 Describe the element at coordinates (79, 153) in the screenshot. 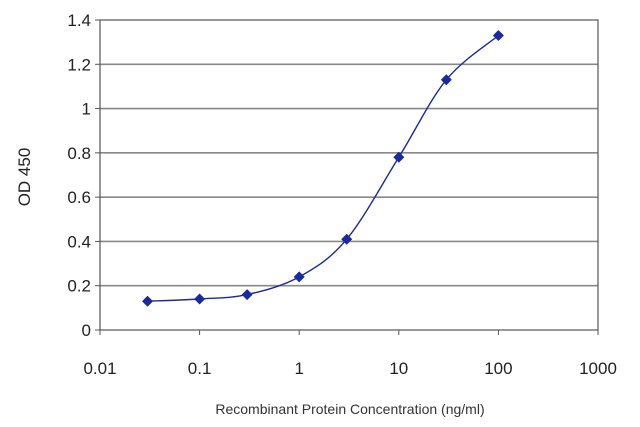

I see `y-tick-label: 0.8` at that location.